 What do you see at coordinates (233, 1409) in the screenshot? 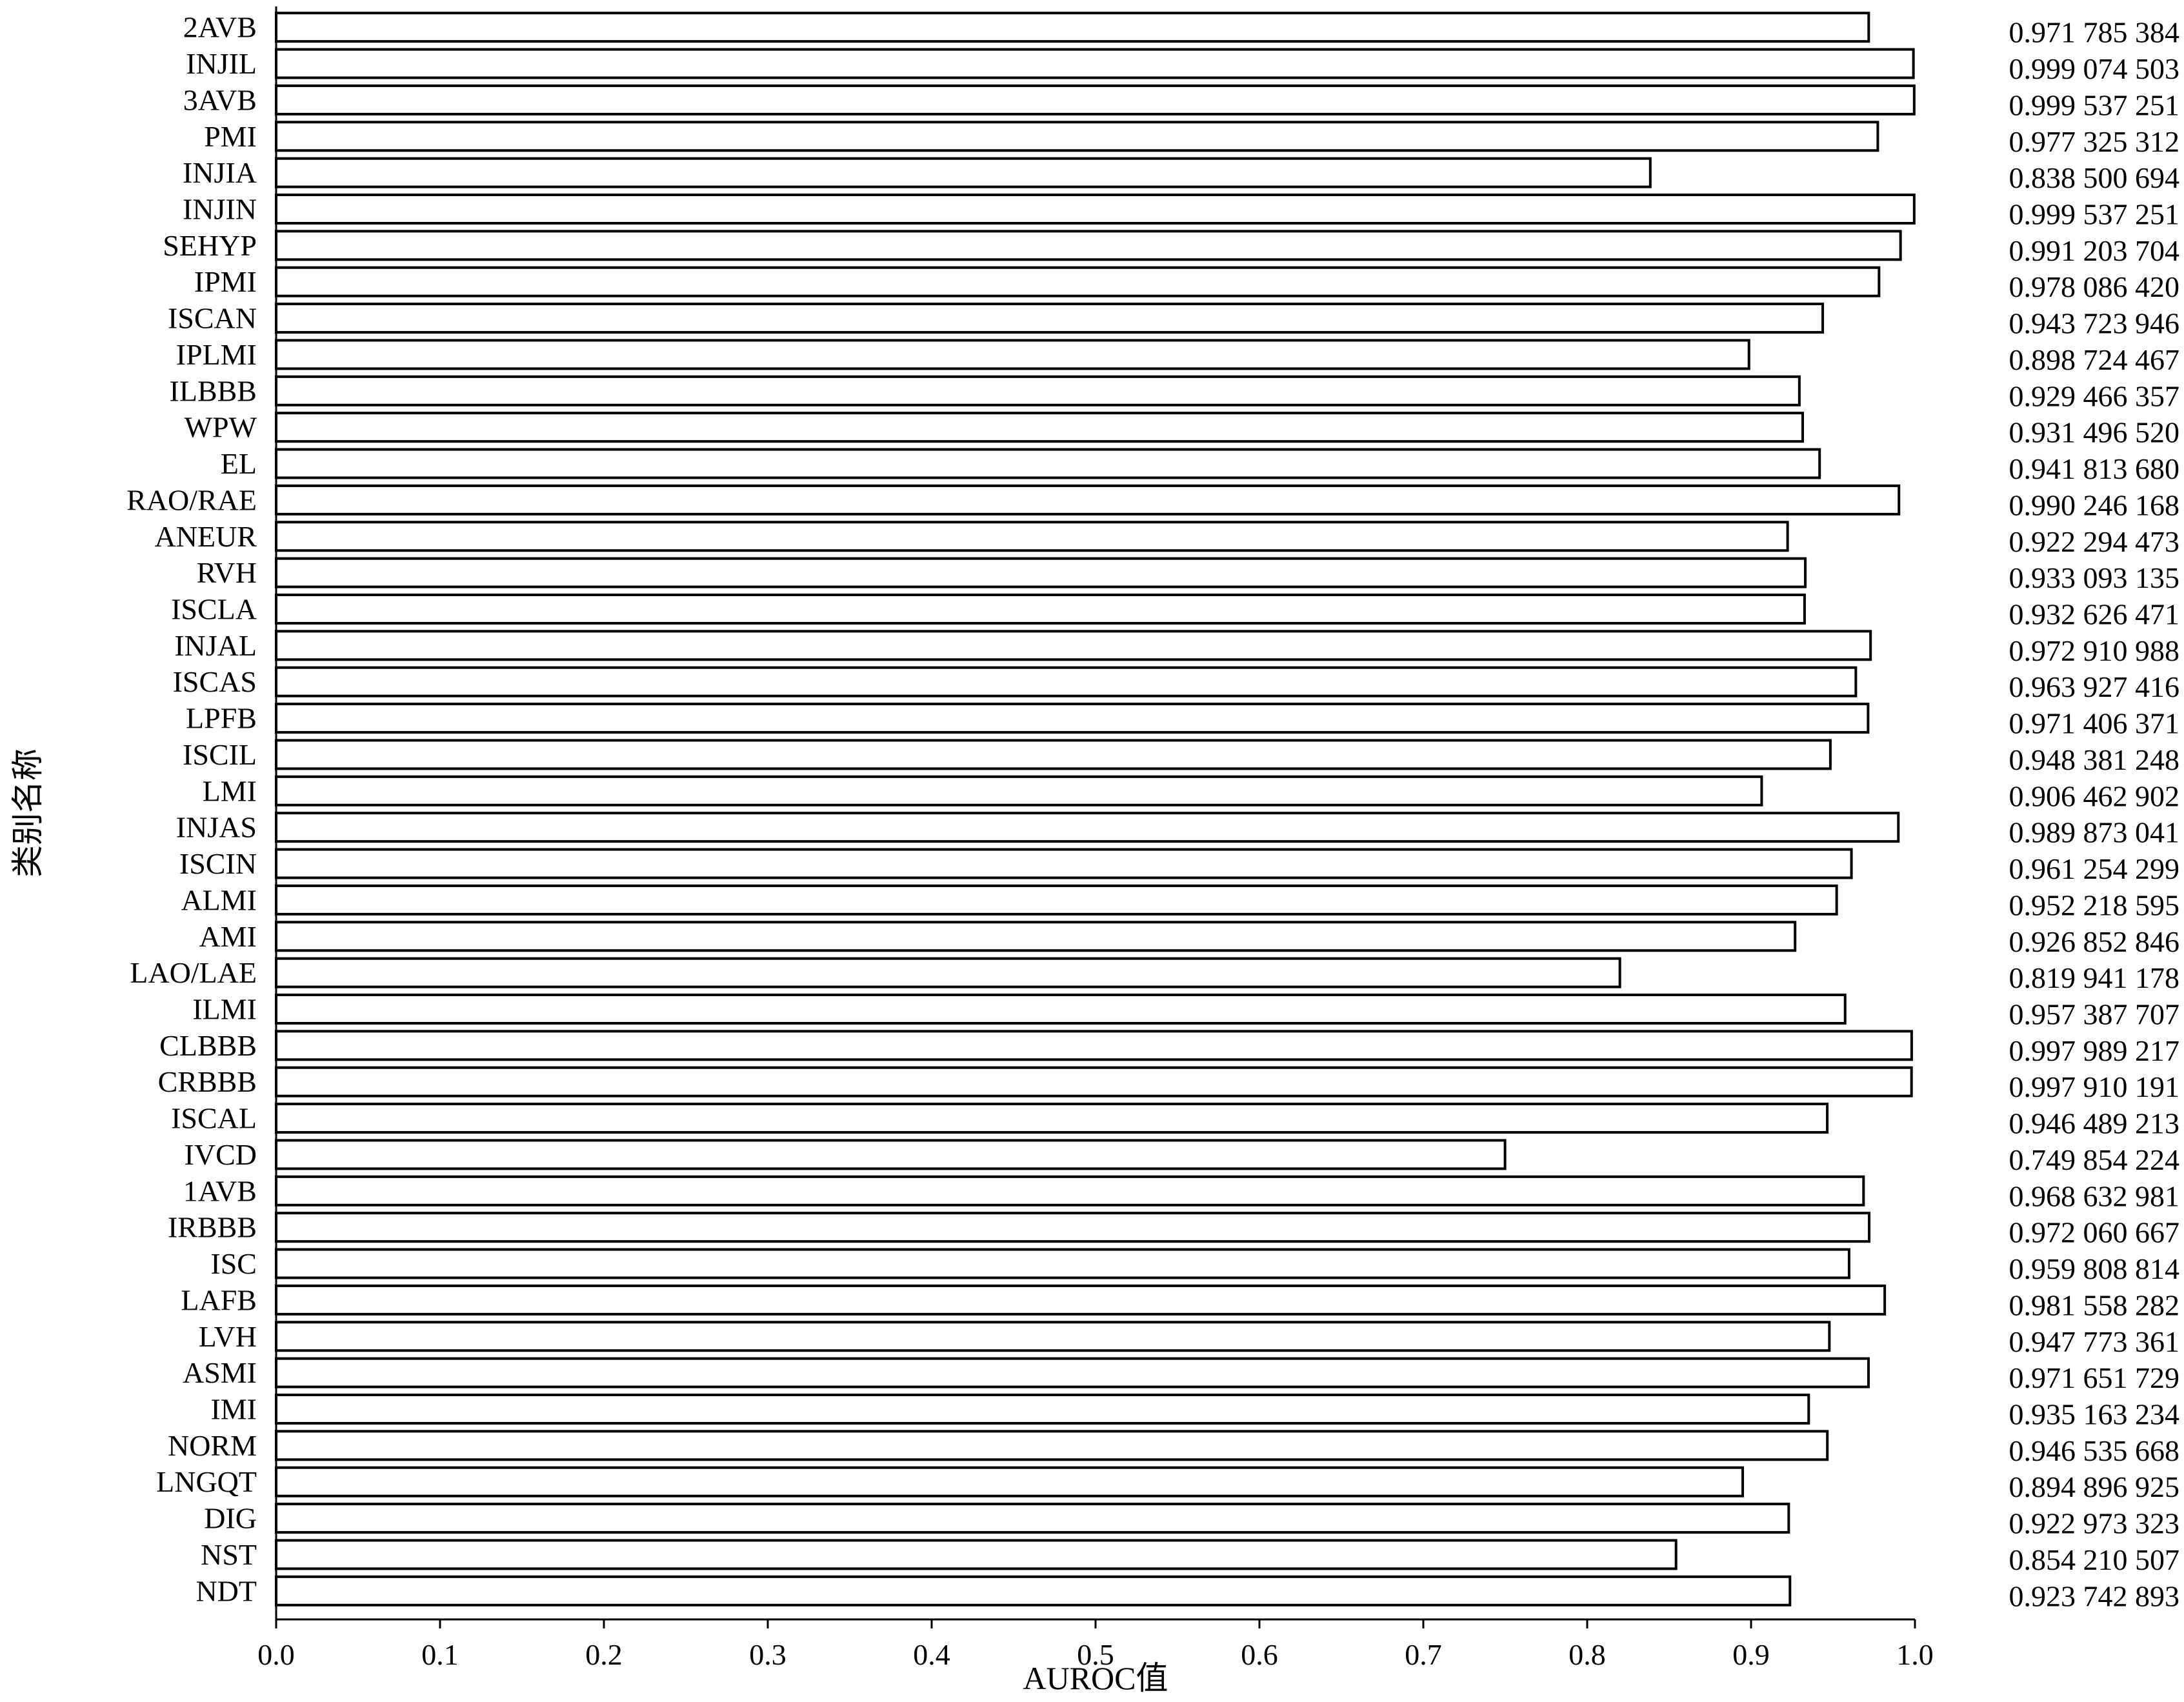
I see `category-label: IMI` at bounding box center [233, 1409].